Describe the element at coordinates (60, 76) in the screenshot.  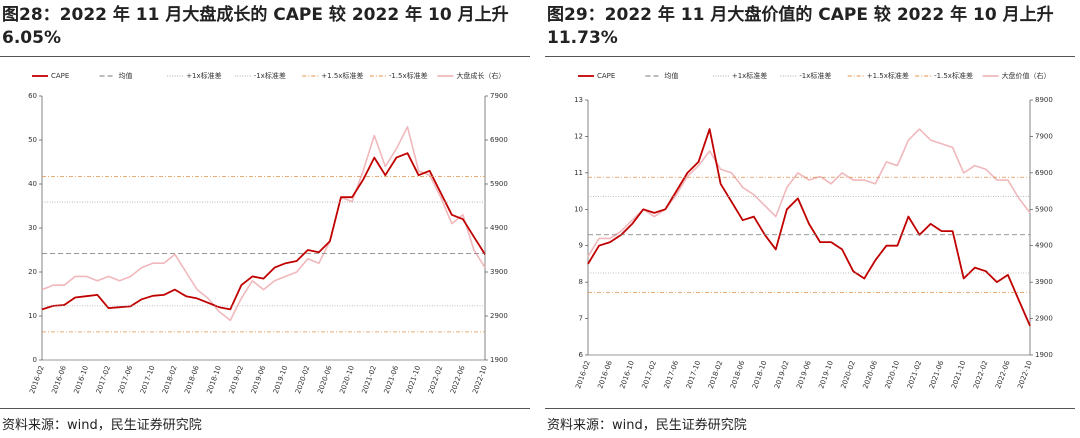
I see `legend-label: CAPE` at that location.